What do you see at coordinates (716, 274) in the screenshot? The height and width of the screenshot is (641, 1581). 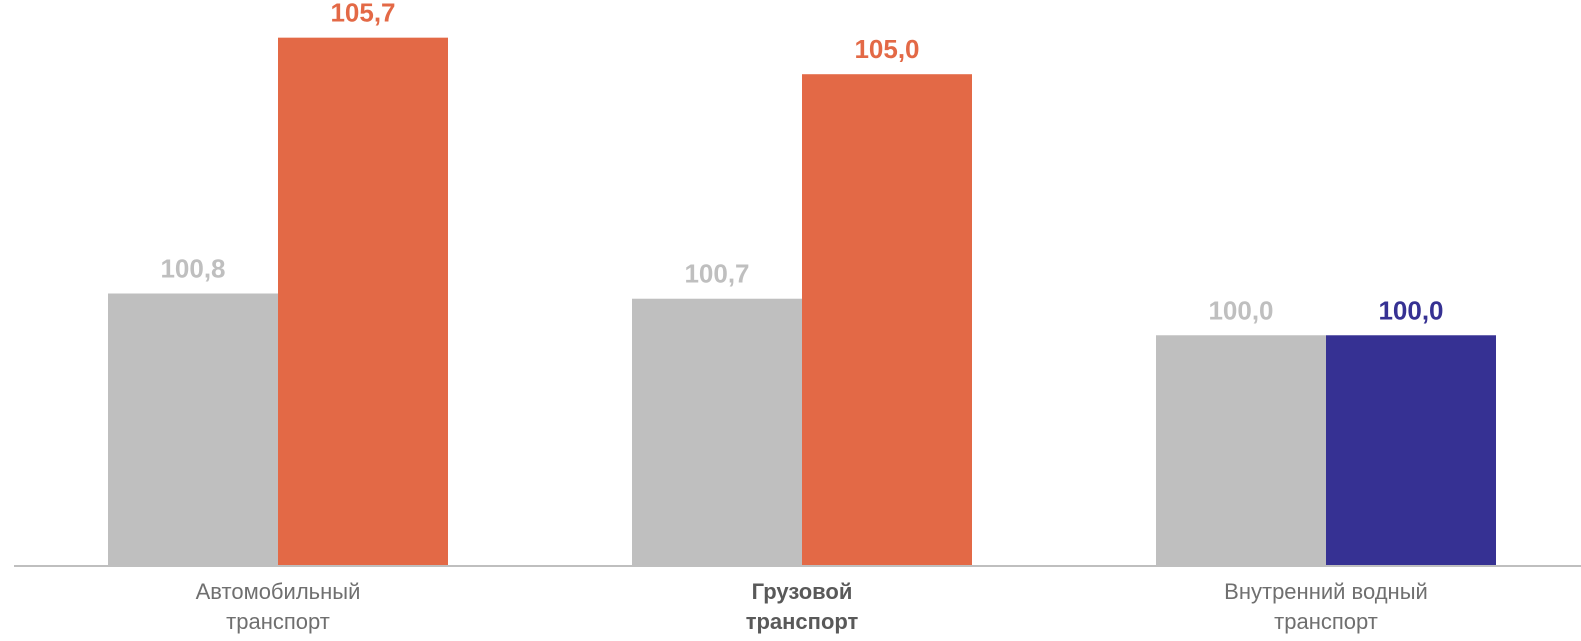 I see `value-label-series1-cat2: 100,7` at bounding box center [716, 274].